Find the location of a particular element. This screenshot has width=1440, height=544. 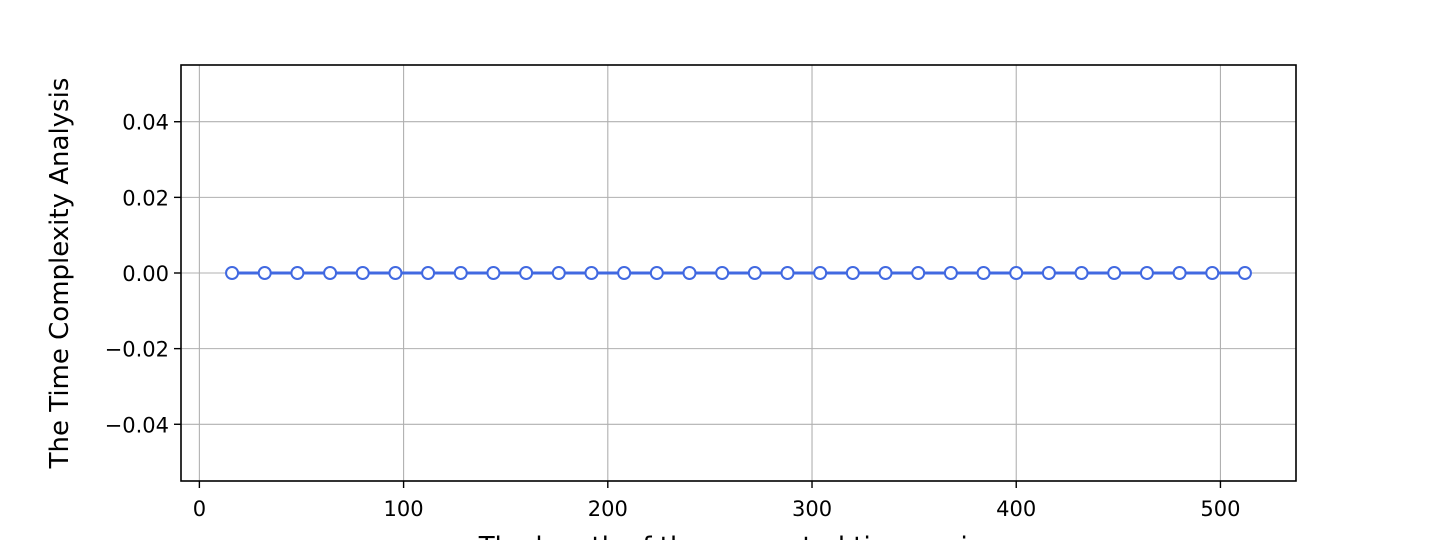

x-tick-label: 300 is located at coordinates (812, 509).